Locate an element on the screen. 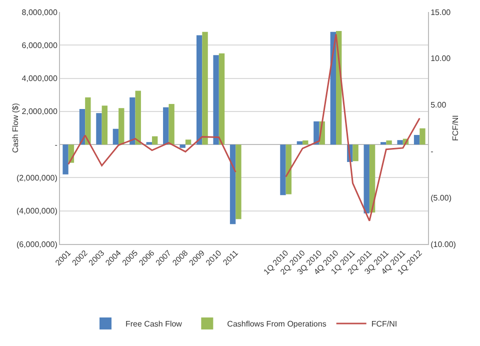 Image resolution: width=480 pixels, height=346 pixels. y2-tick-label: 5.00 is located at coordinates (438, 105).